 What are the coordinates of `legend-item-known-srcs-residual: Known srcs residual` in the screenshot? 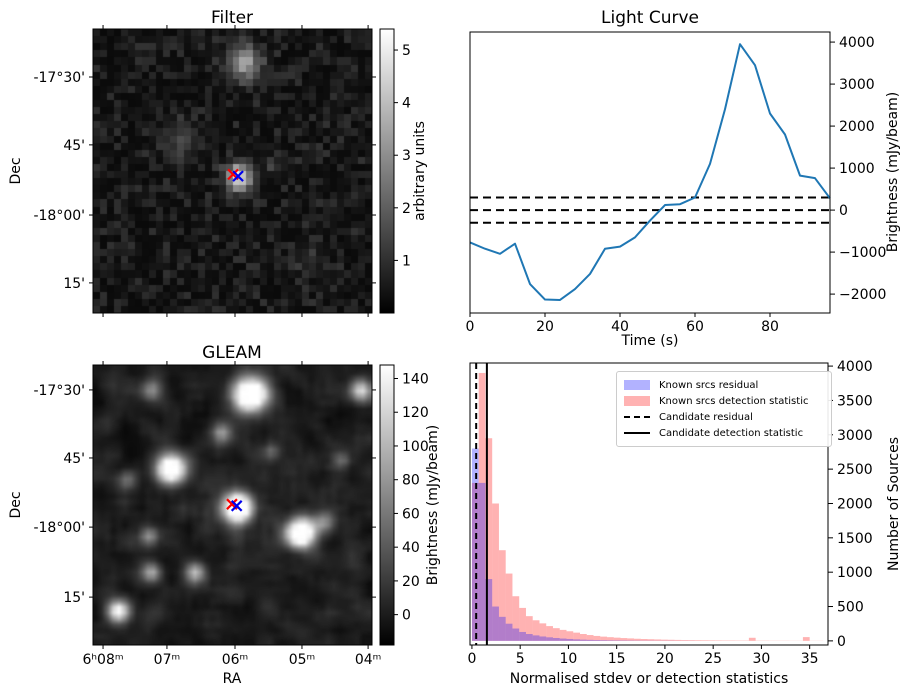 It's located at (724, 385).